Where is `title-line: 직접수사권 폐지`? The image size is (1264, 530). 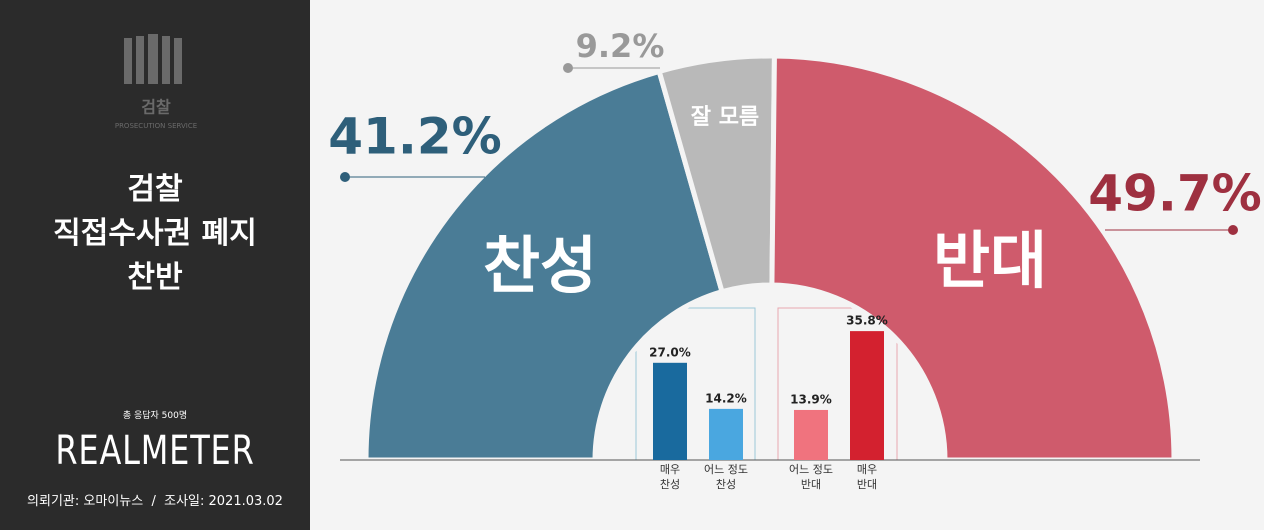 title-line: 직접수사권 폐지 is located at coordinates (155, 233).